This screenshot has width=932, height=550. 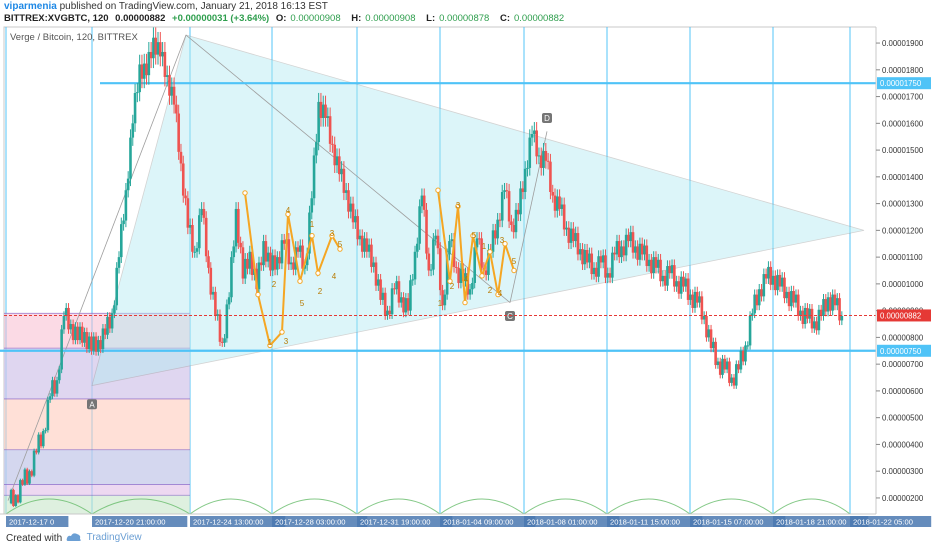 What do you see at coordinates (130, 522) in the screenshot?
I see `time-tick-label: 2017-12-20 21:00:00` at bounding box center [130, 522].